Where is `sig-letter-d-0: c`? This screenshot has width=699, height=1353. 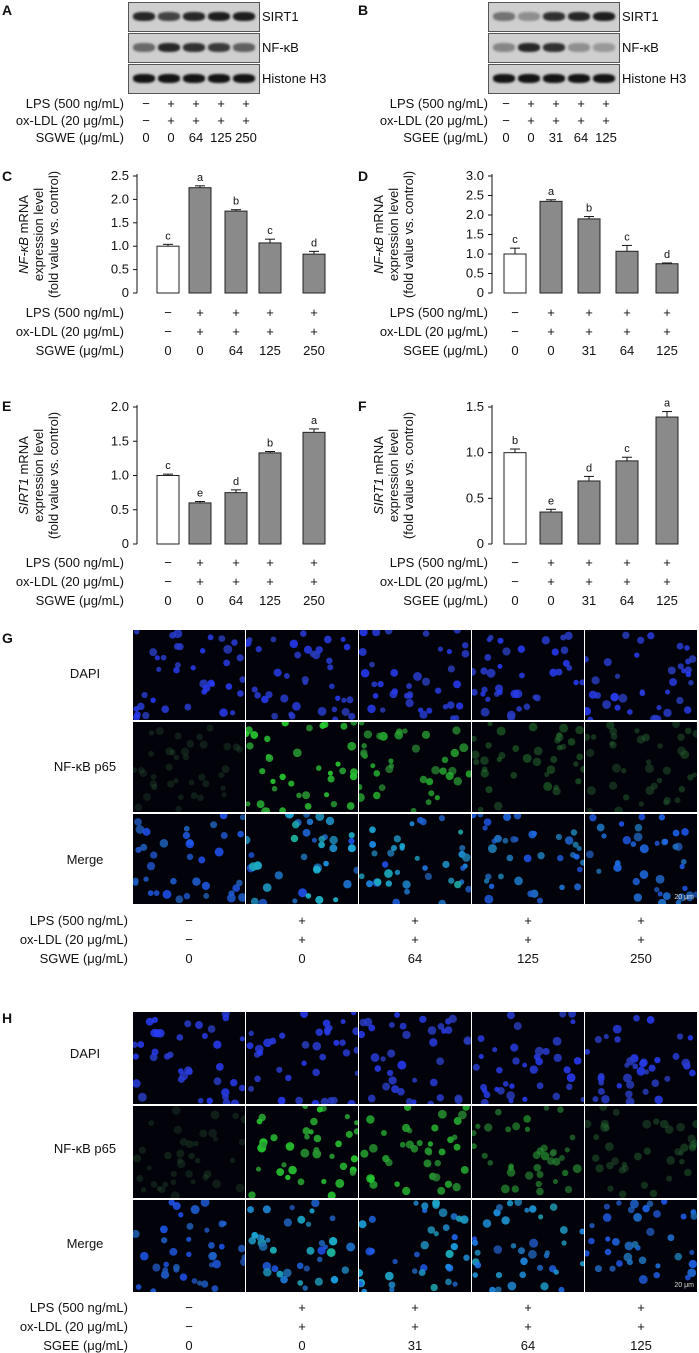 sig-letter-d-0: c is located at coordinates (515, 240).